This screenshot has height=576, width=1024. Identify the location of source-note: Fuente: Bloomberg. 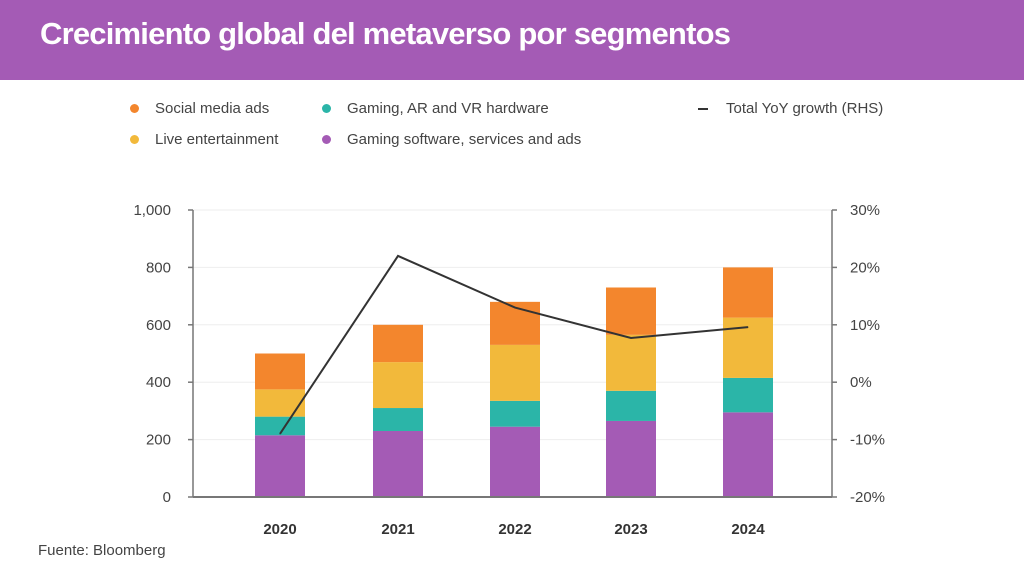
(102, 550).